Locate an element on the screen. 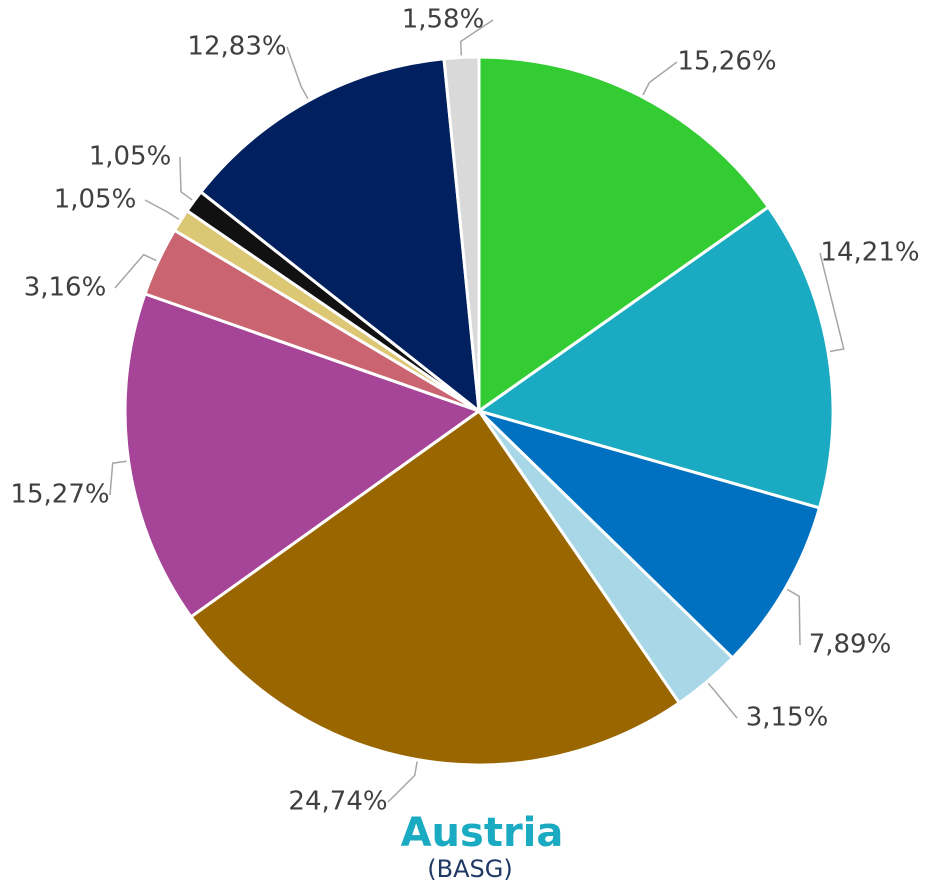 This screenshot has width=931, height=885. data-label: 15,26% is located at coordinates (726, 62).